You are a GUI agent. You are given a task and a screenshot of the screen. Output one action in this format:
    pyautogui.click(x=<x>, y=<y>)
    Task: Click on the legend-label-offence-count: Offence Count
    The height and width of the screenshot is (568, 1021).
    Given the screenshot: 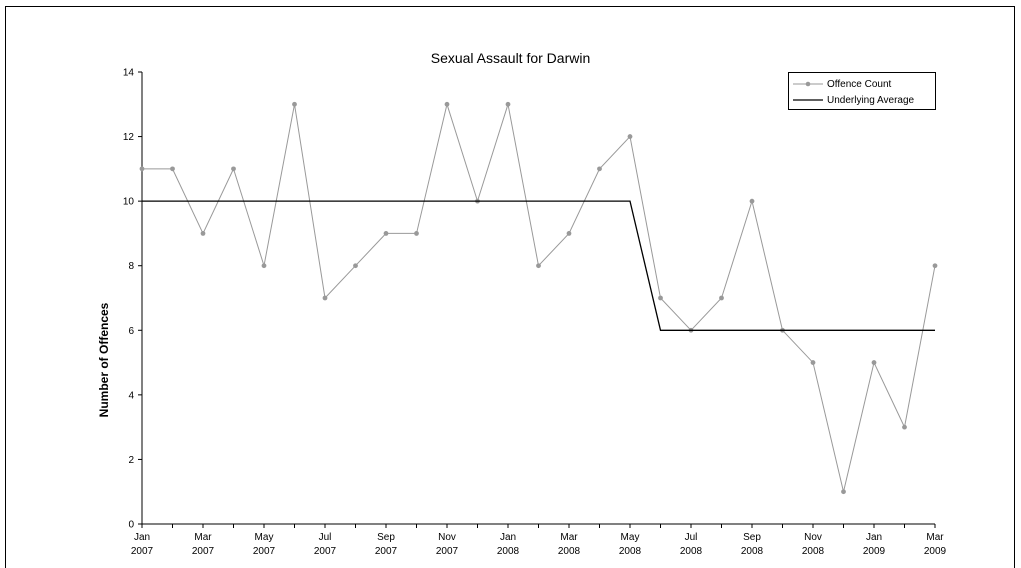 What is the action you would take?
    pyautogui.click(x=859, y=84)
    